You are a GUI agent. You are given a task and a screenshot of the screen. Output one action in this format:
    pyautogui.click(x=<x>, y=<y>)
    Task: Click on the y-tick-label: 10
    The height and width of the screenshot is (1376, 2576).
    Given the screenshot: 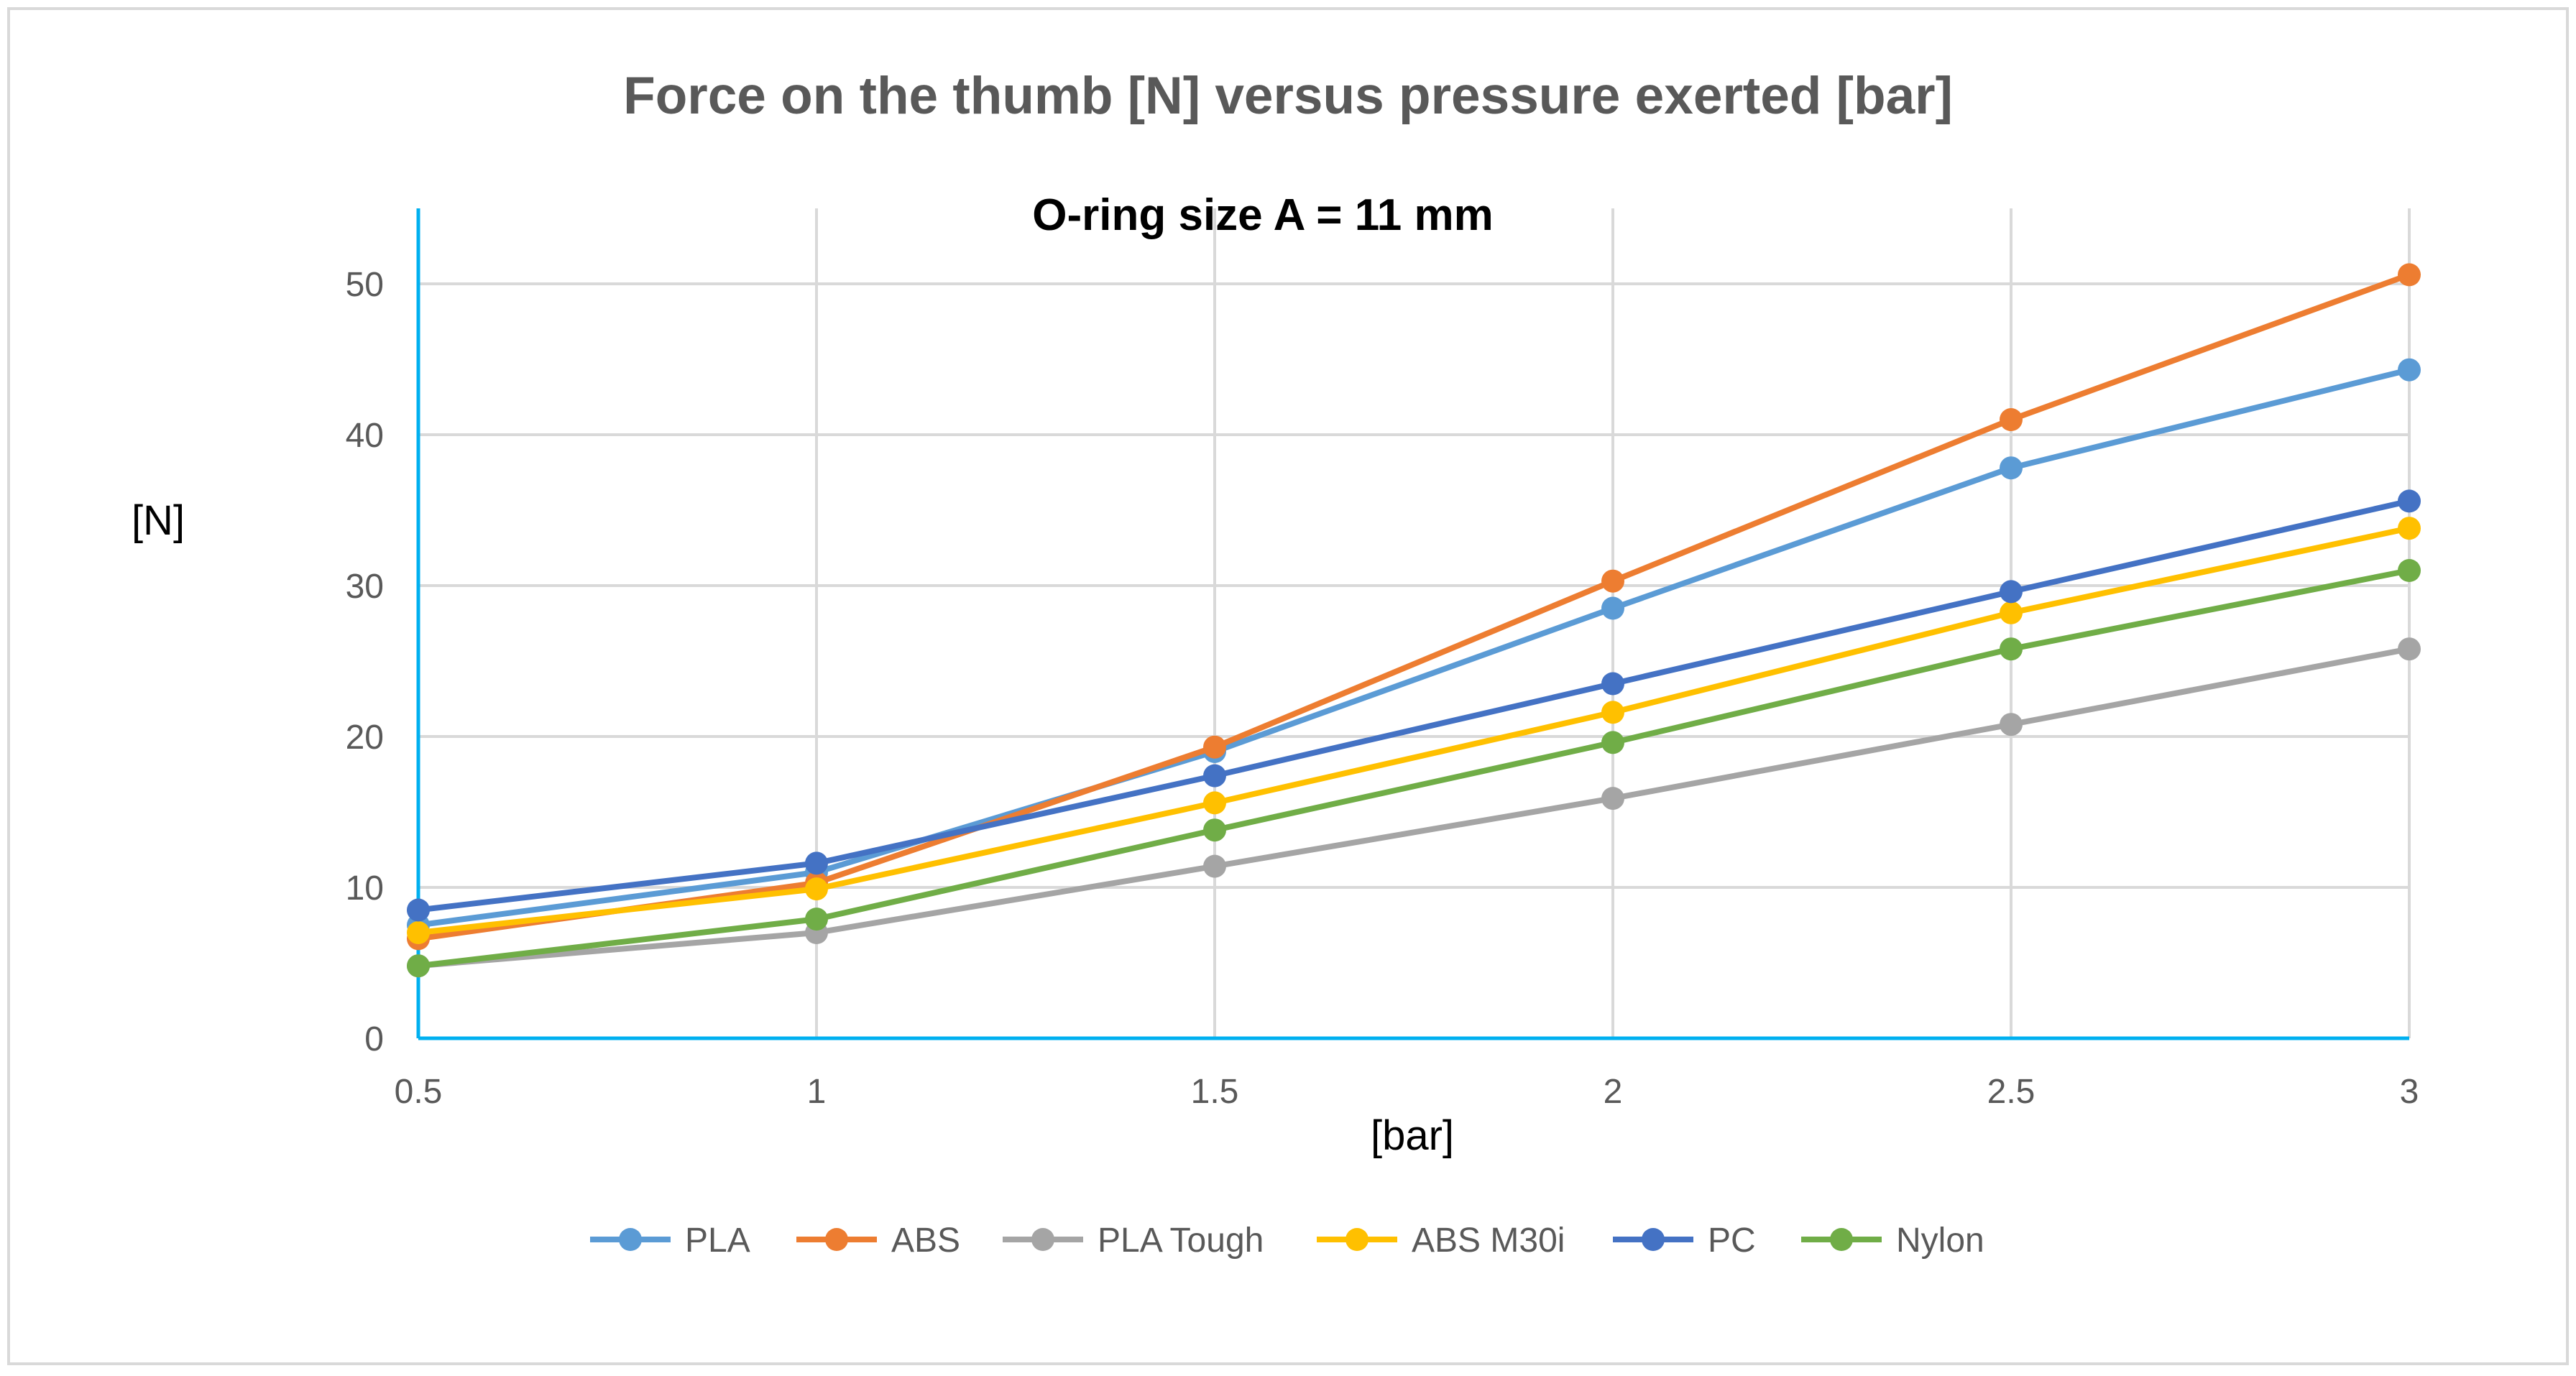 What is the action you would take?
    pyautogui.click(x=365, y=888)
    